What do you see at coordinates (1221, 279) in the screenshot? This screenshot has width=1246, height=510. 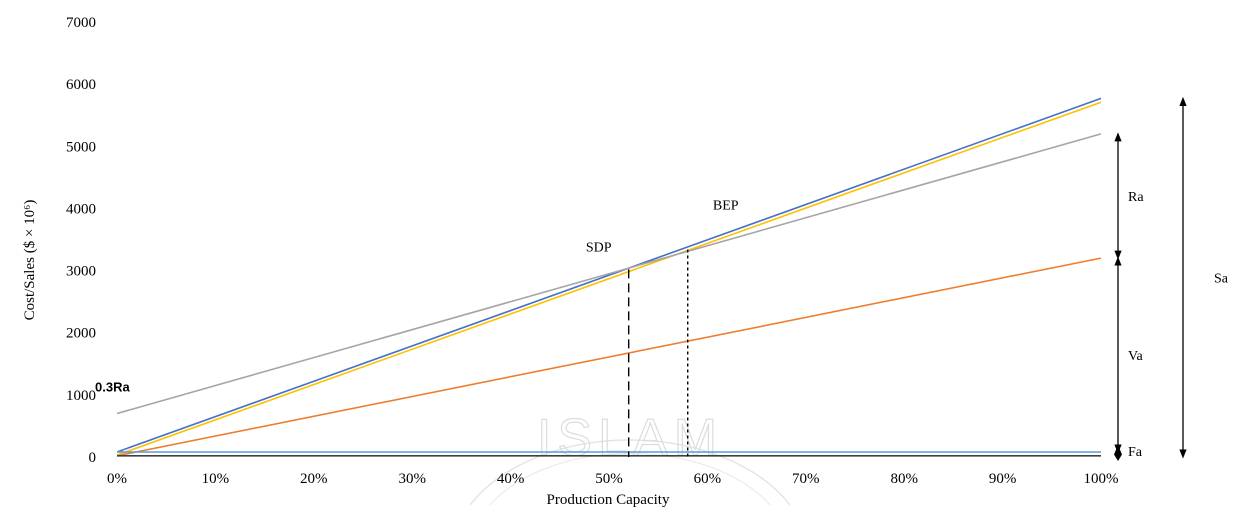 I see `sa-label: Sa` at bounding box center [1221, 279].